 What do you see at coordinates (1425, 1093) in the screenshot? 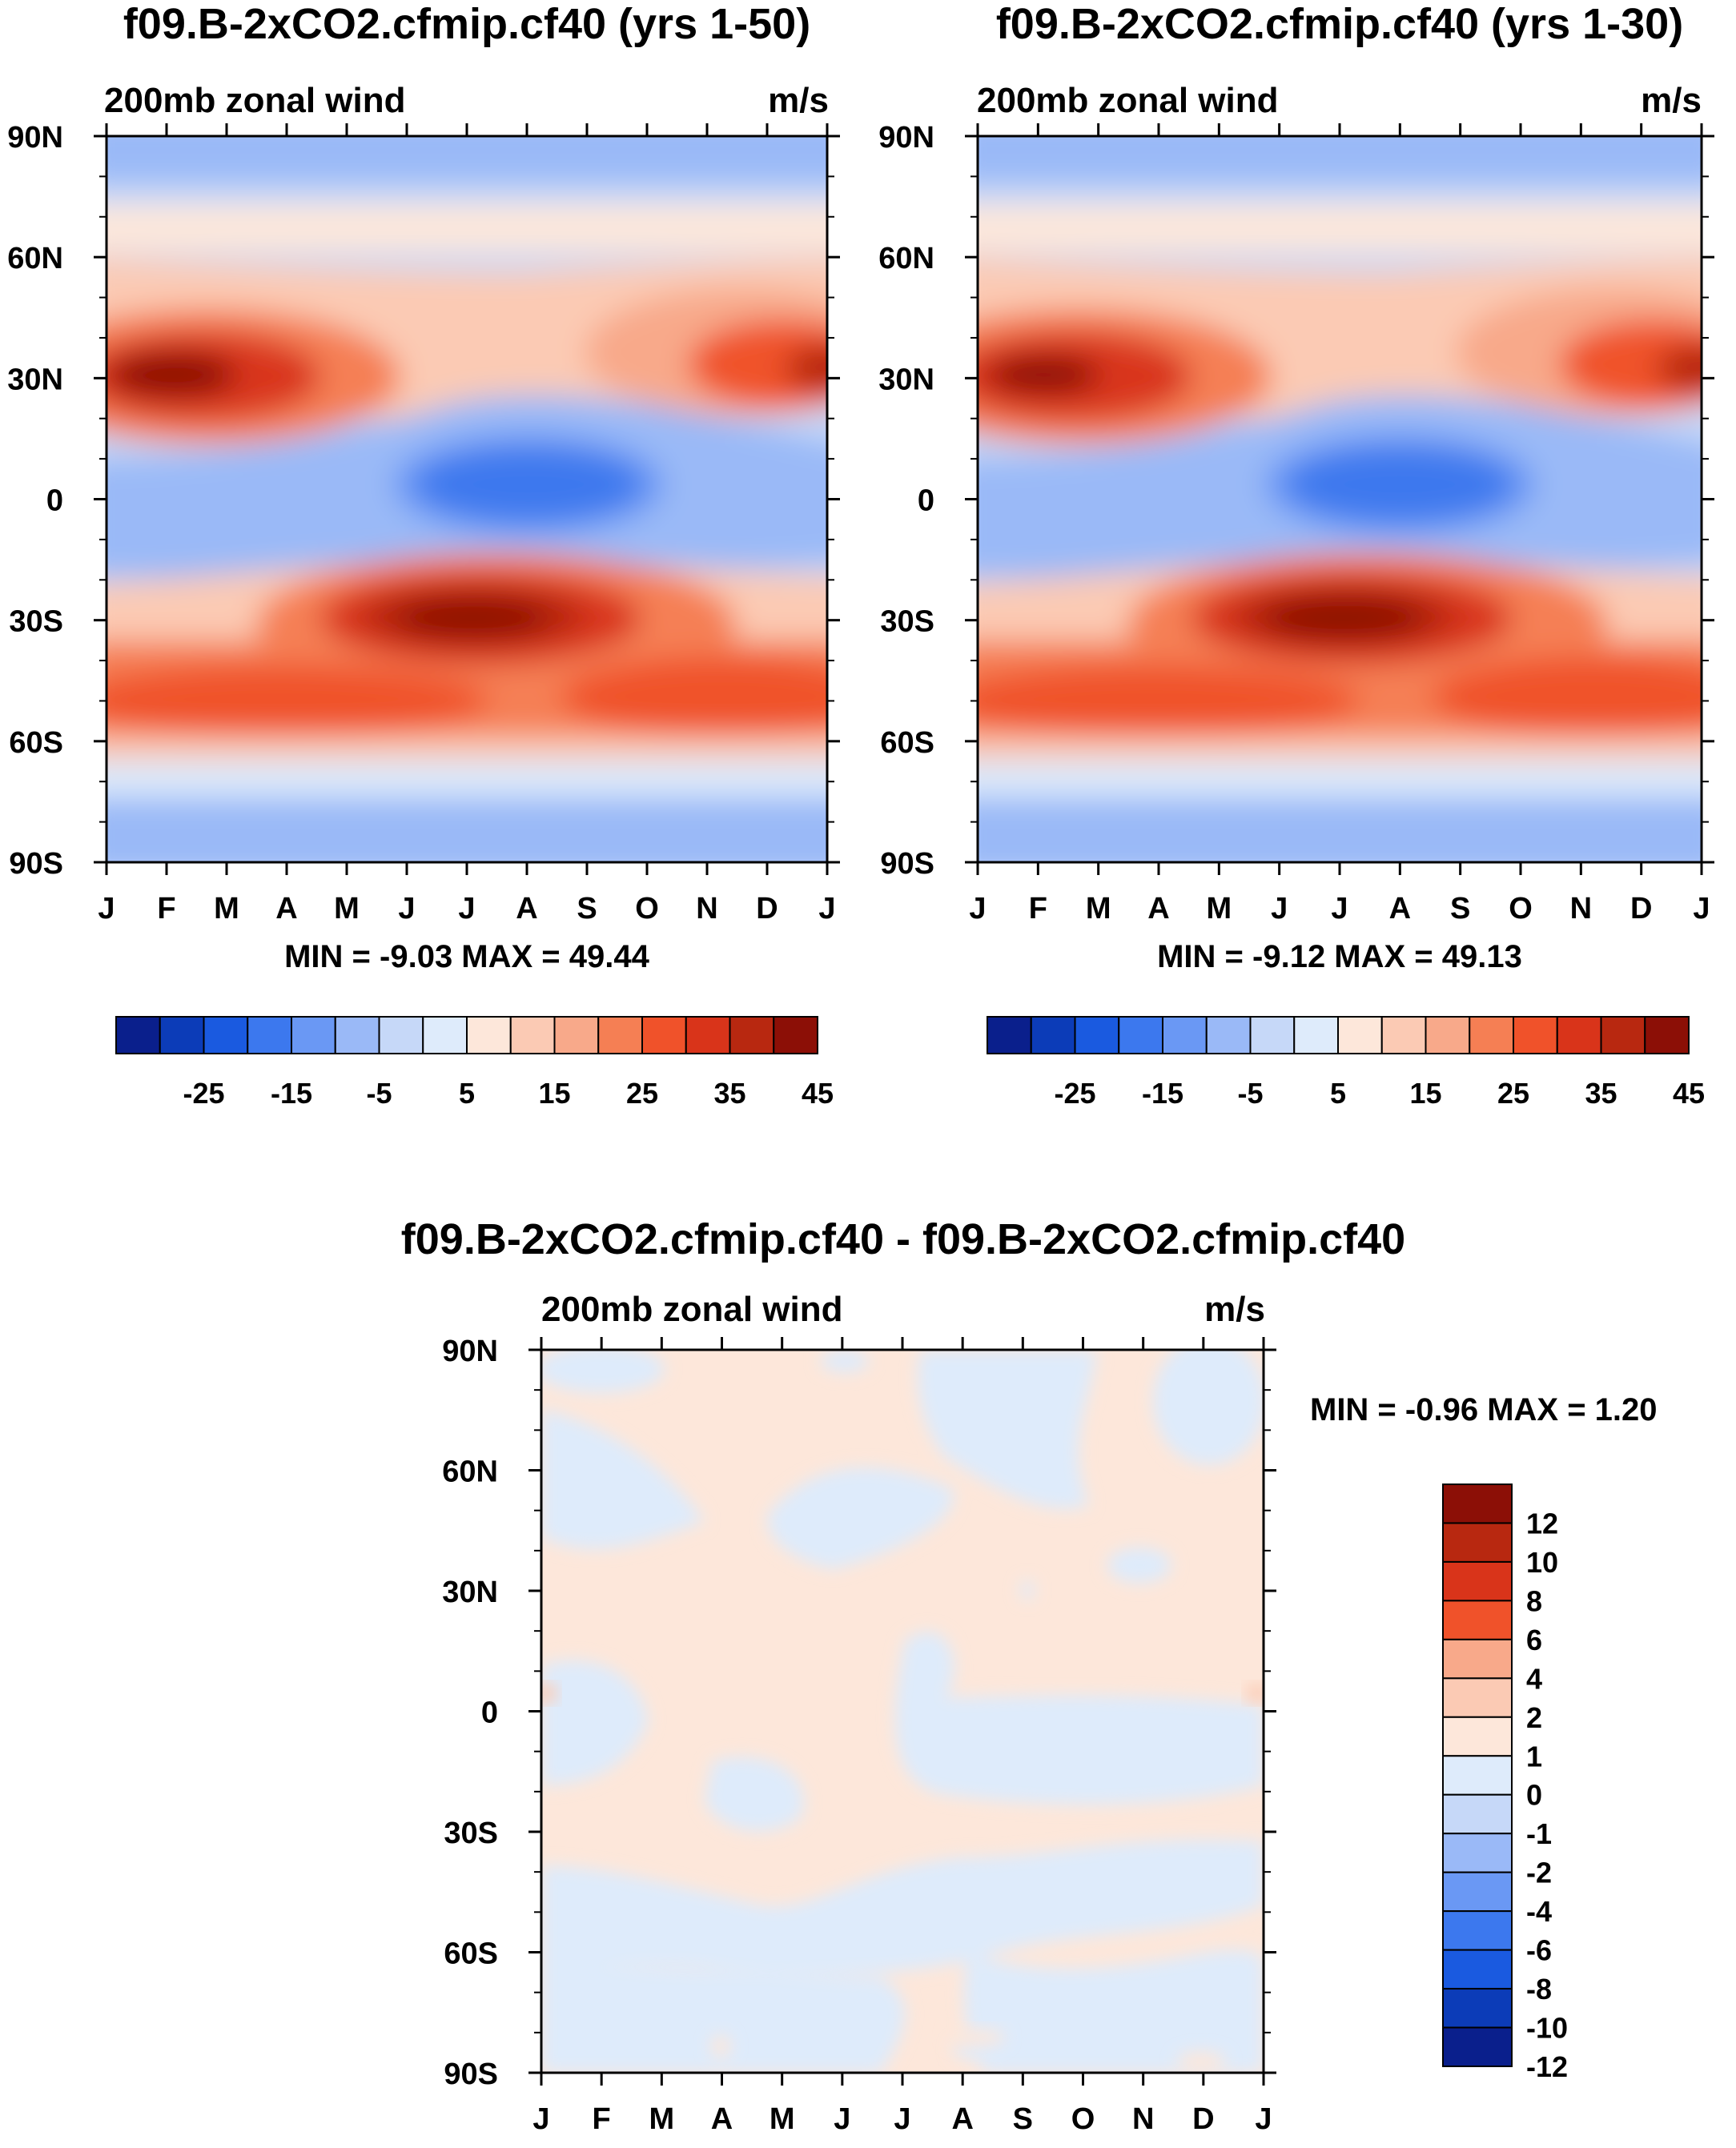
I see `panel-b-colorbar-label: 15` at bounding box center [1425, 1093].